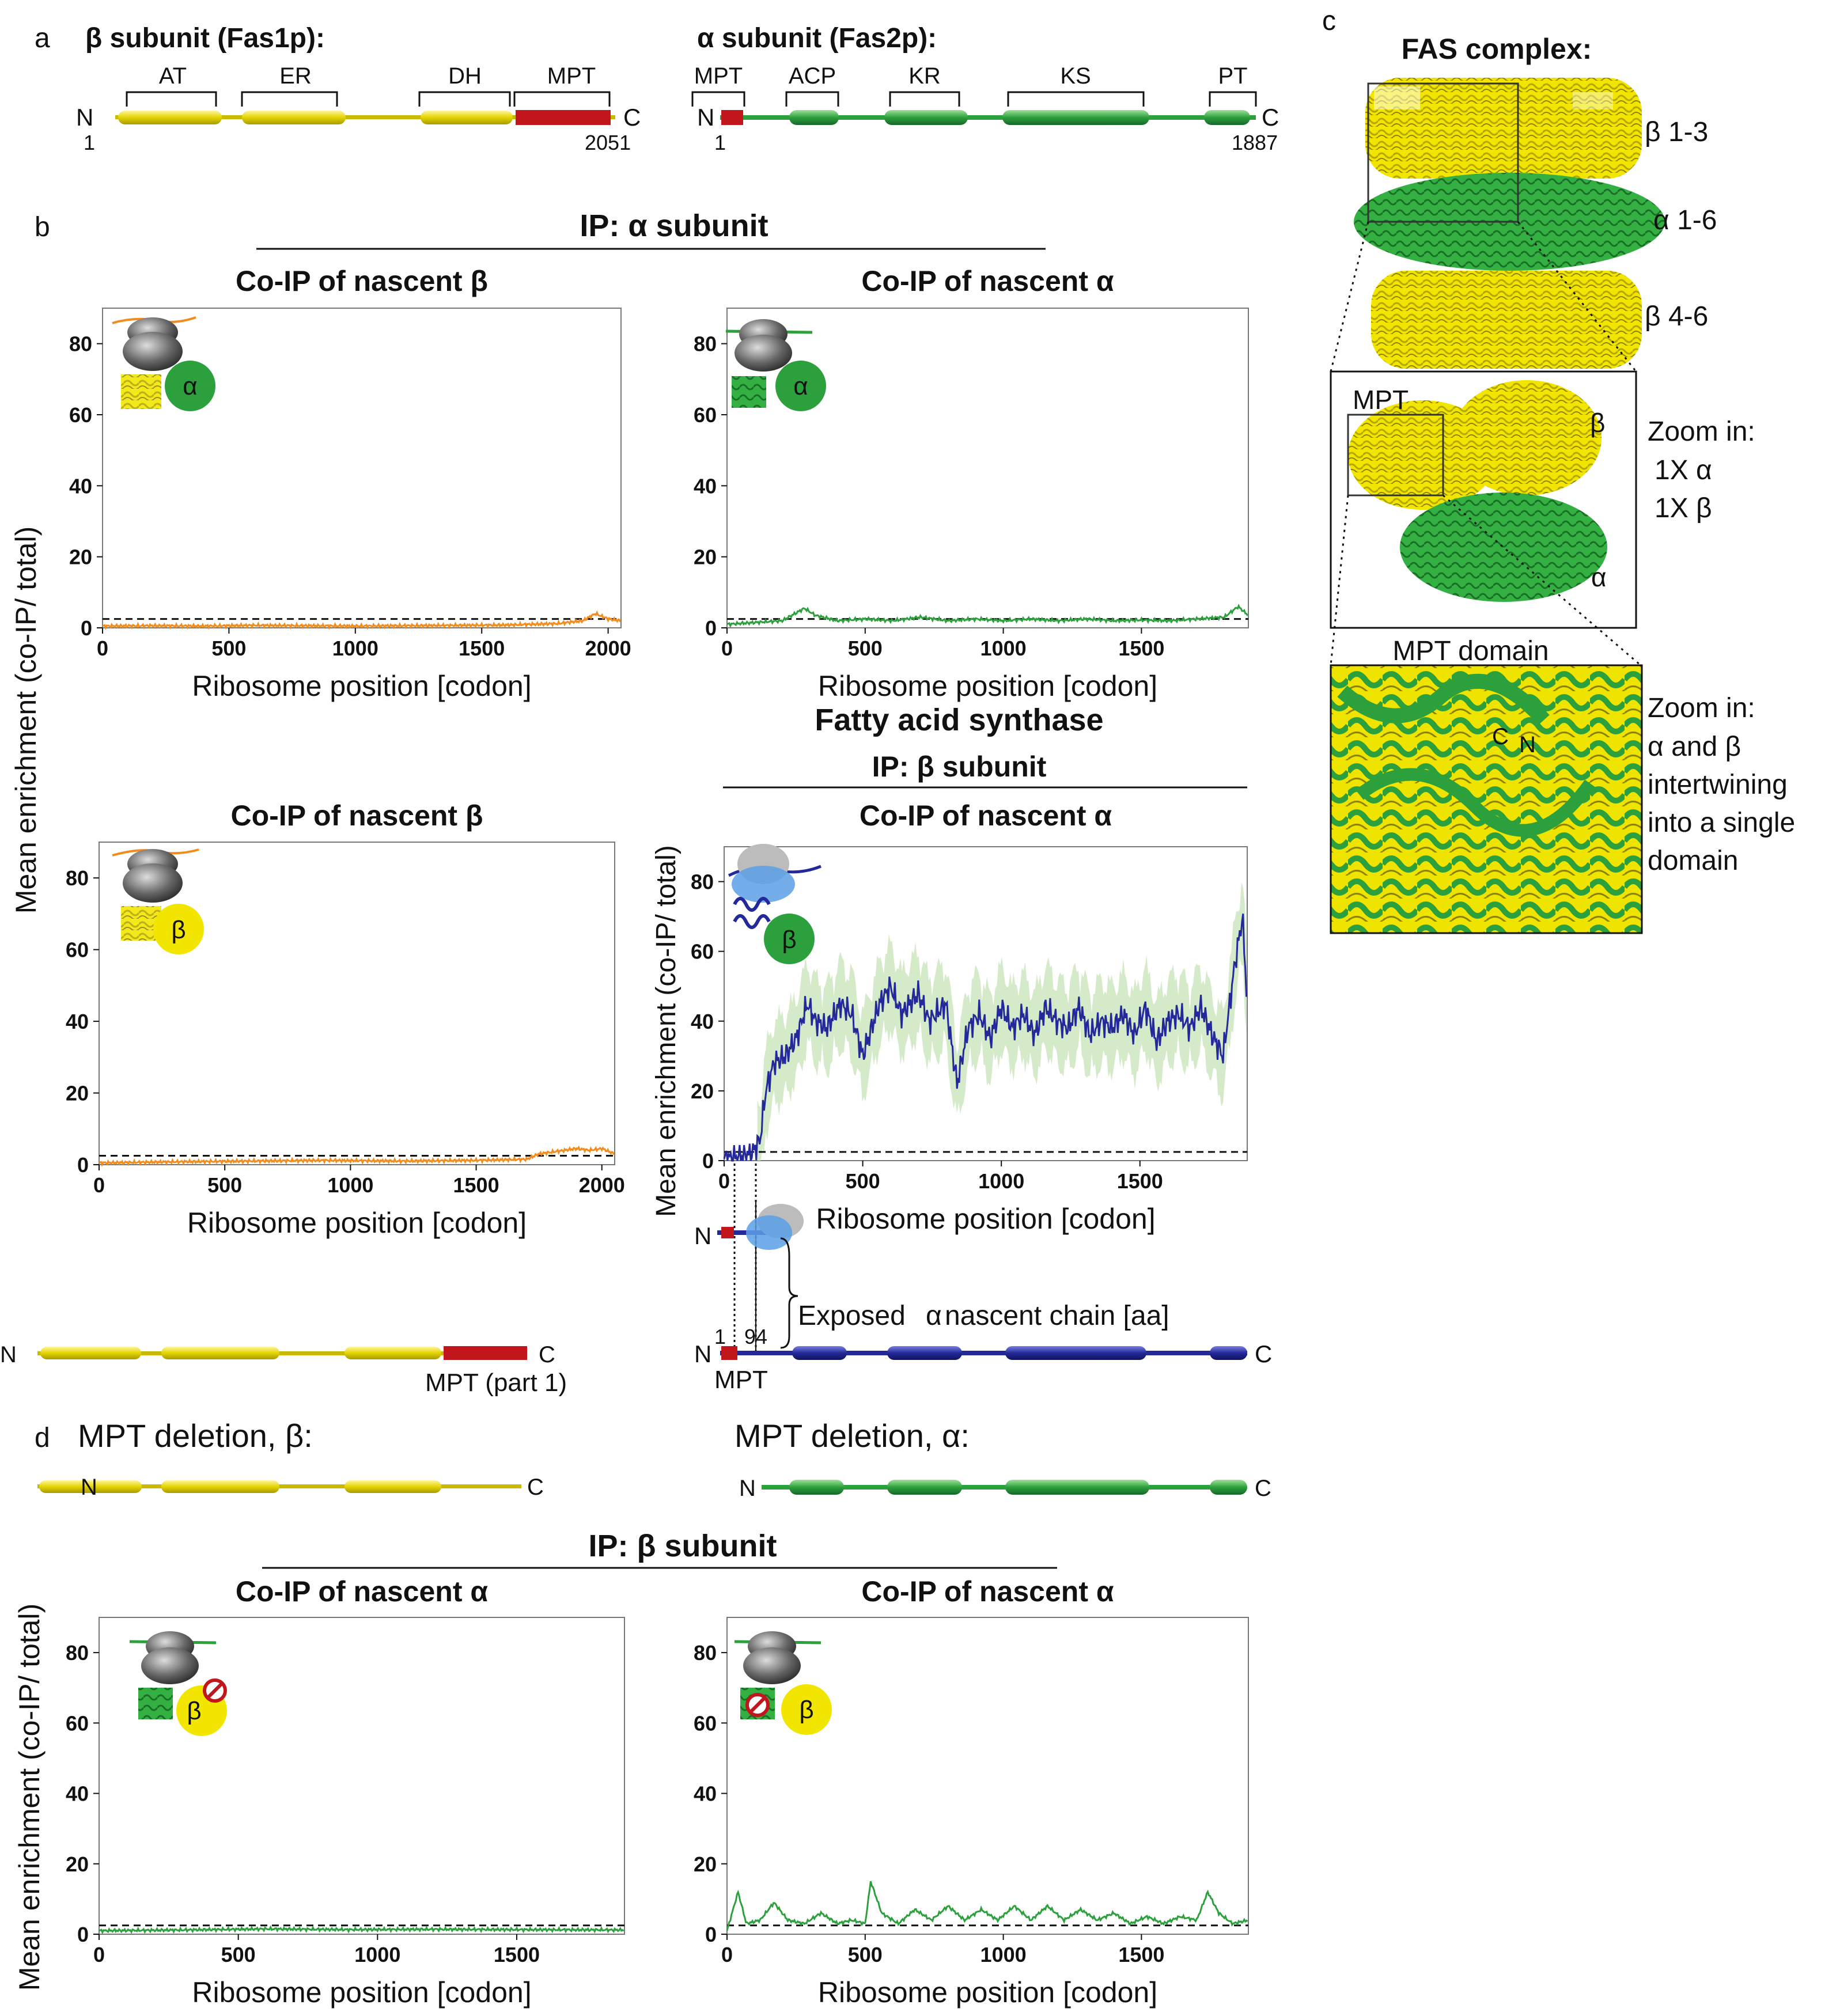 The width and height of the screenshot is (1821, 2016). What do you see at coordinates (1483, 499) in the screenshot?
I see `zoom-box-1: MPT β α` at bounding box center [1483, 499].